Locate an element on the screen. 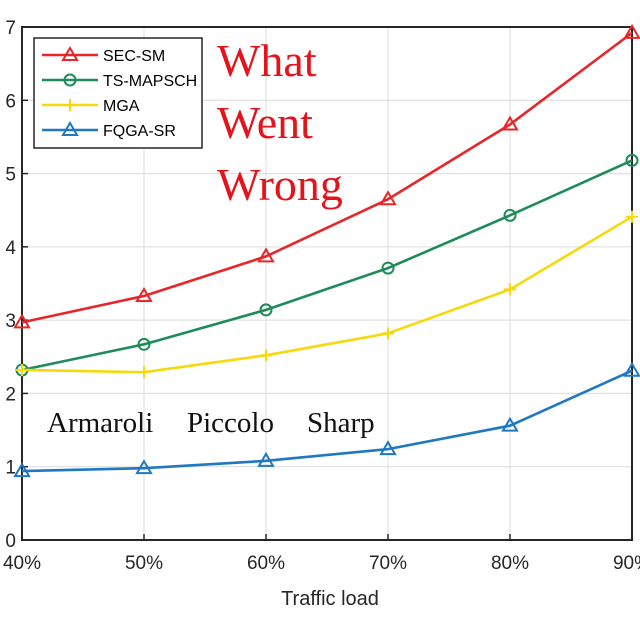 The image size is (640, 640). x-tick-label: 50% is located at coordinates (144, 563).